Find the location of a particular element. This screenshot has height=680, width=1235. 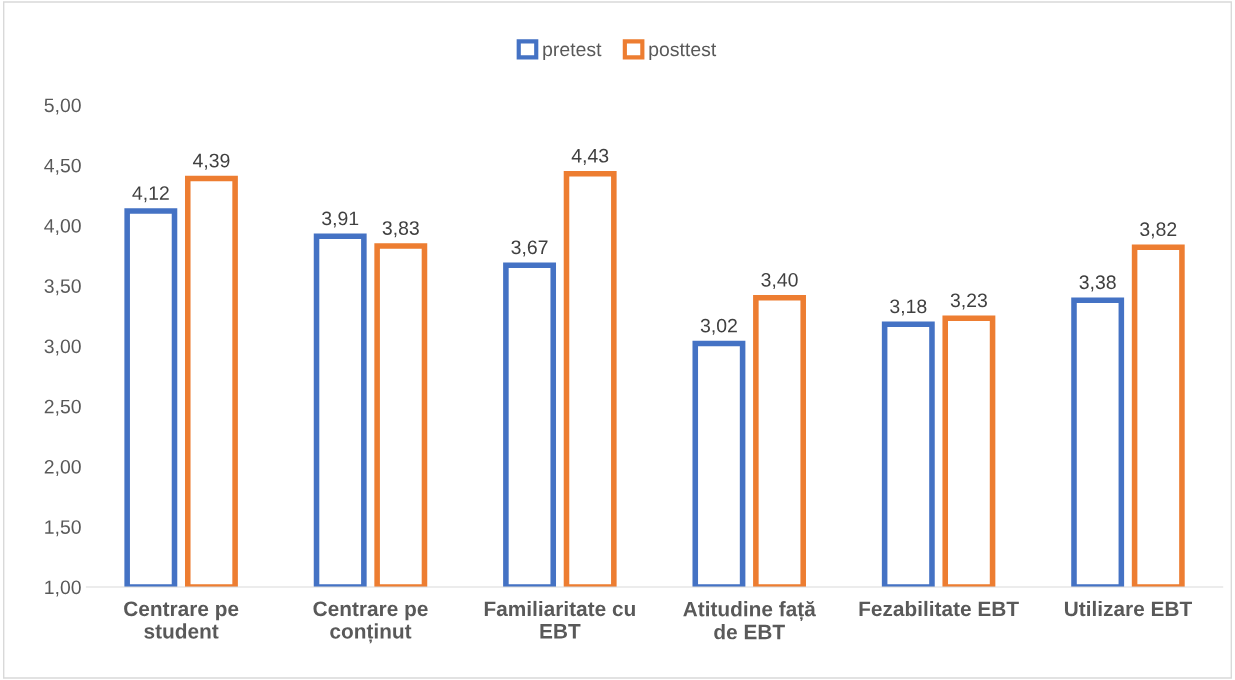

data-label: 3,38 is located at coordinates (1097, 283).